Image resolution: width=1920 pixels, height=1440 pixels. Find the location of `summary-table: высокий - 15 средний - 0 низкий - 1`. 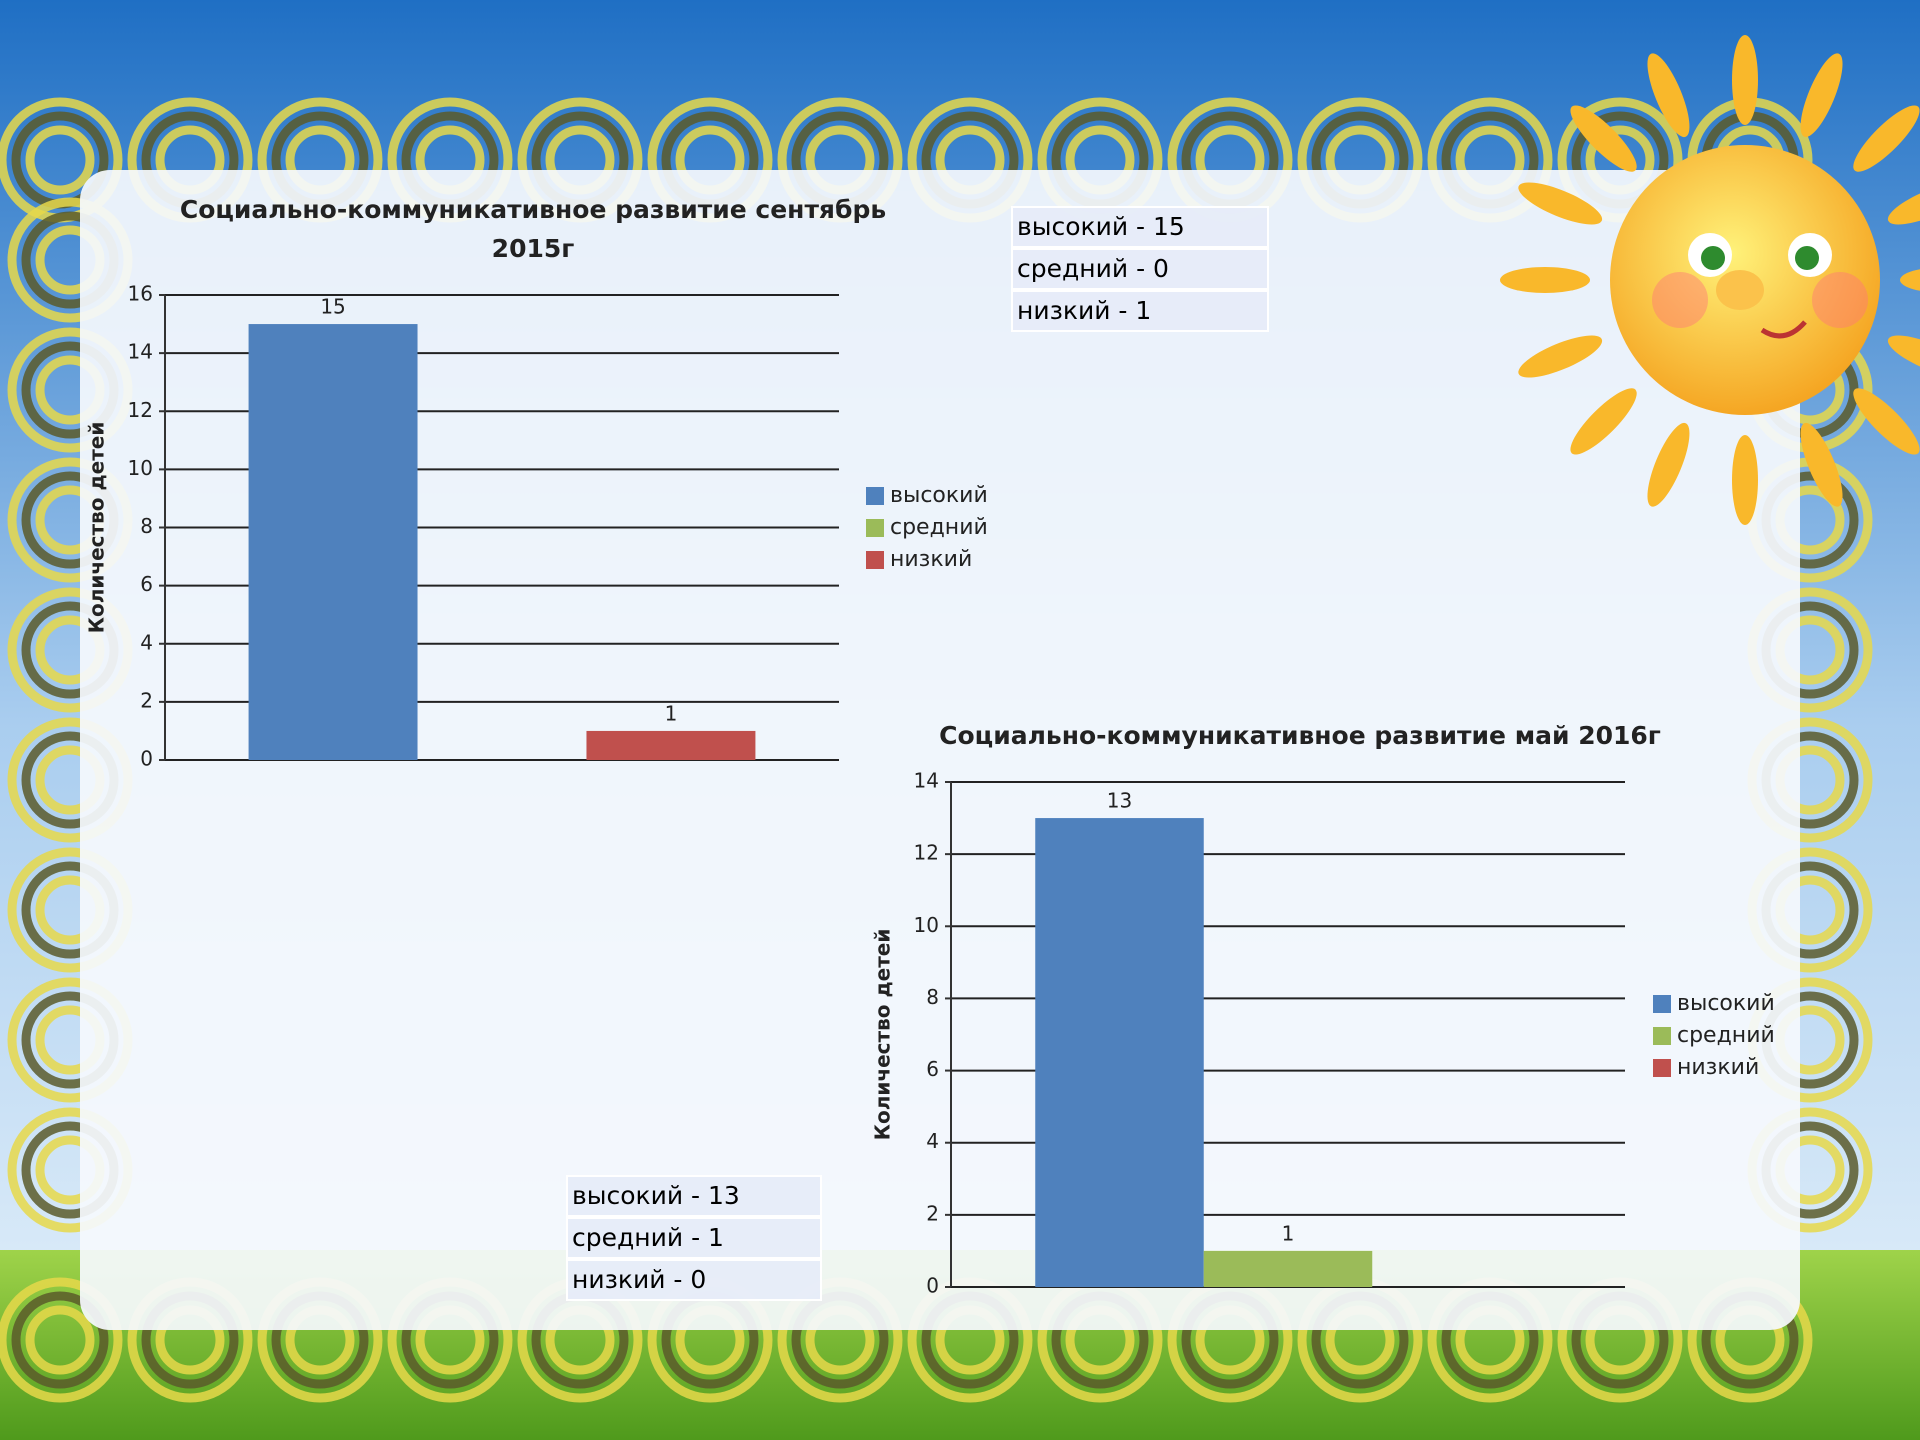

summary-table: высокий - 15 средний - 0 низкий - 1 is located at coordinates (1140, 269).